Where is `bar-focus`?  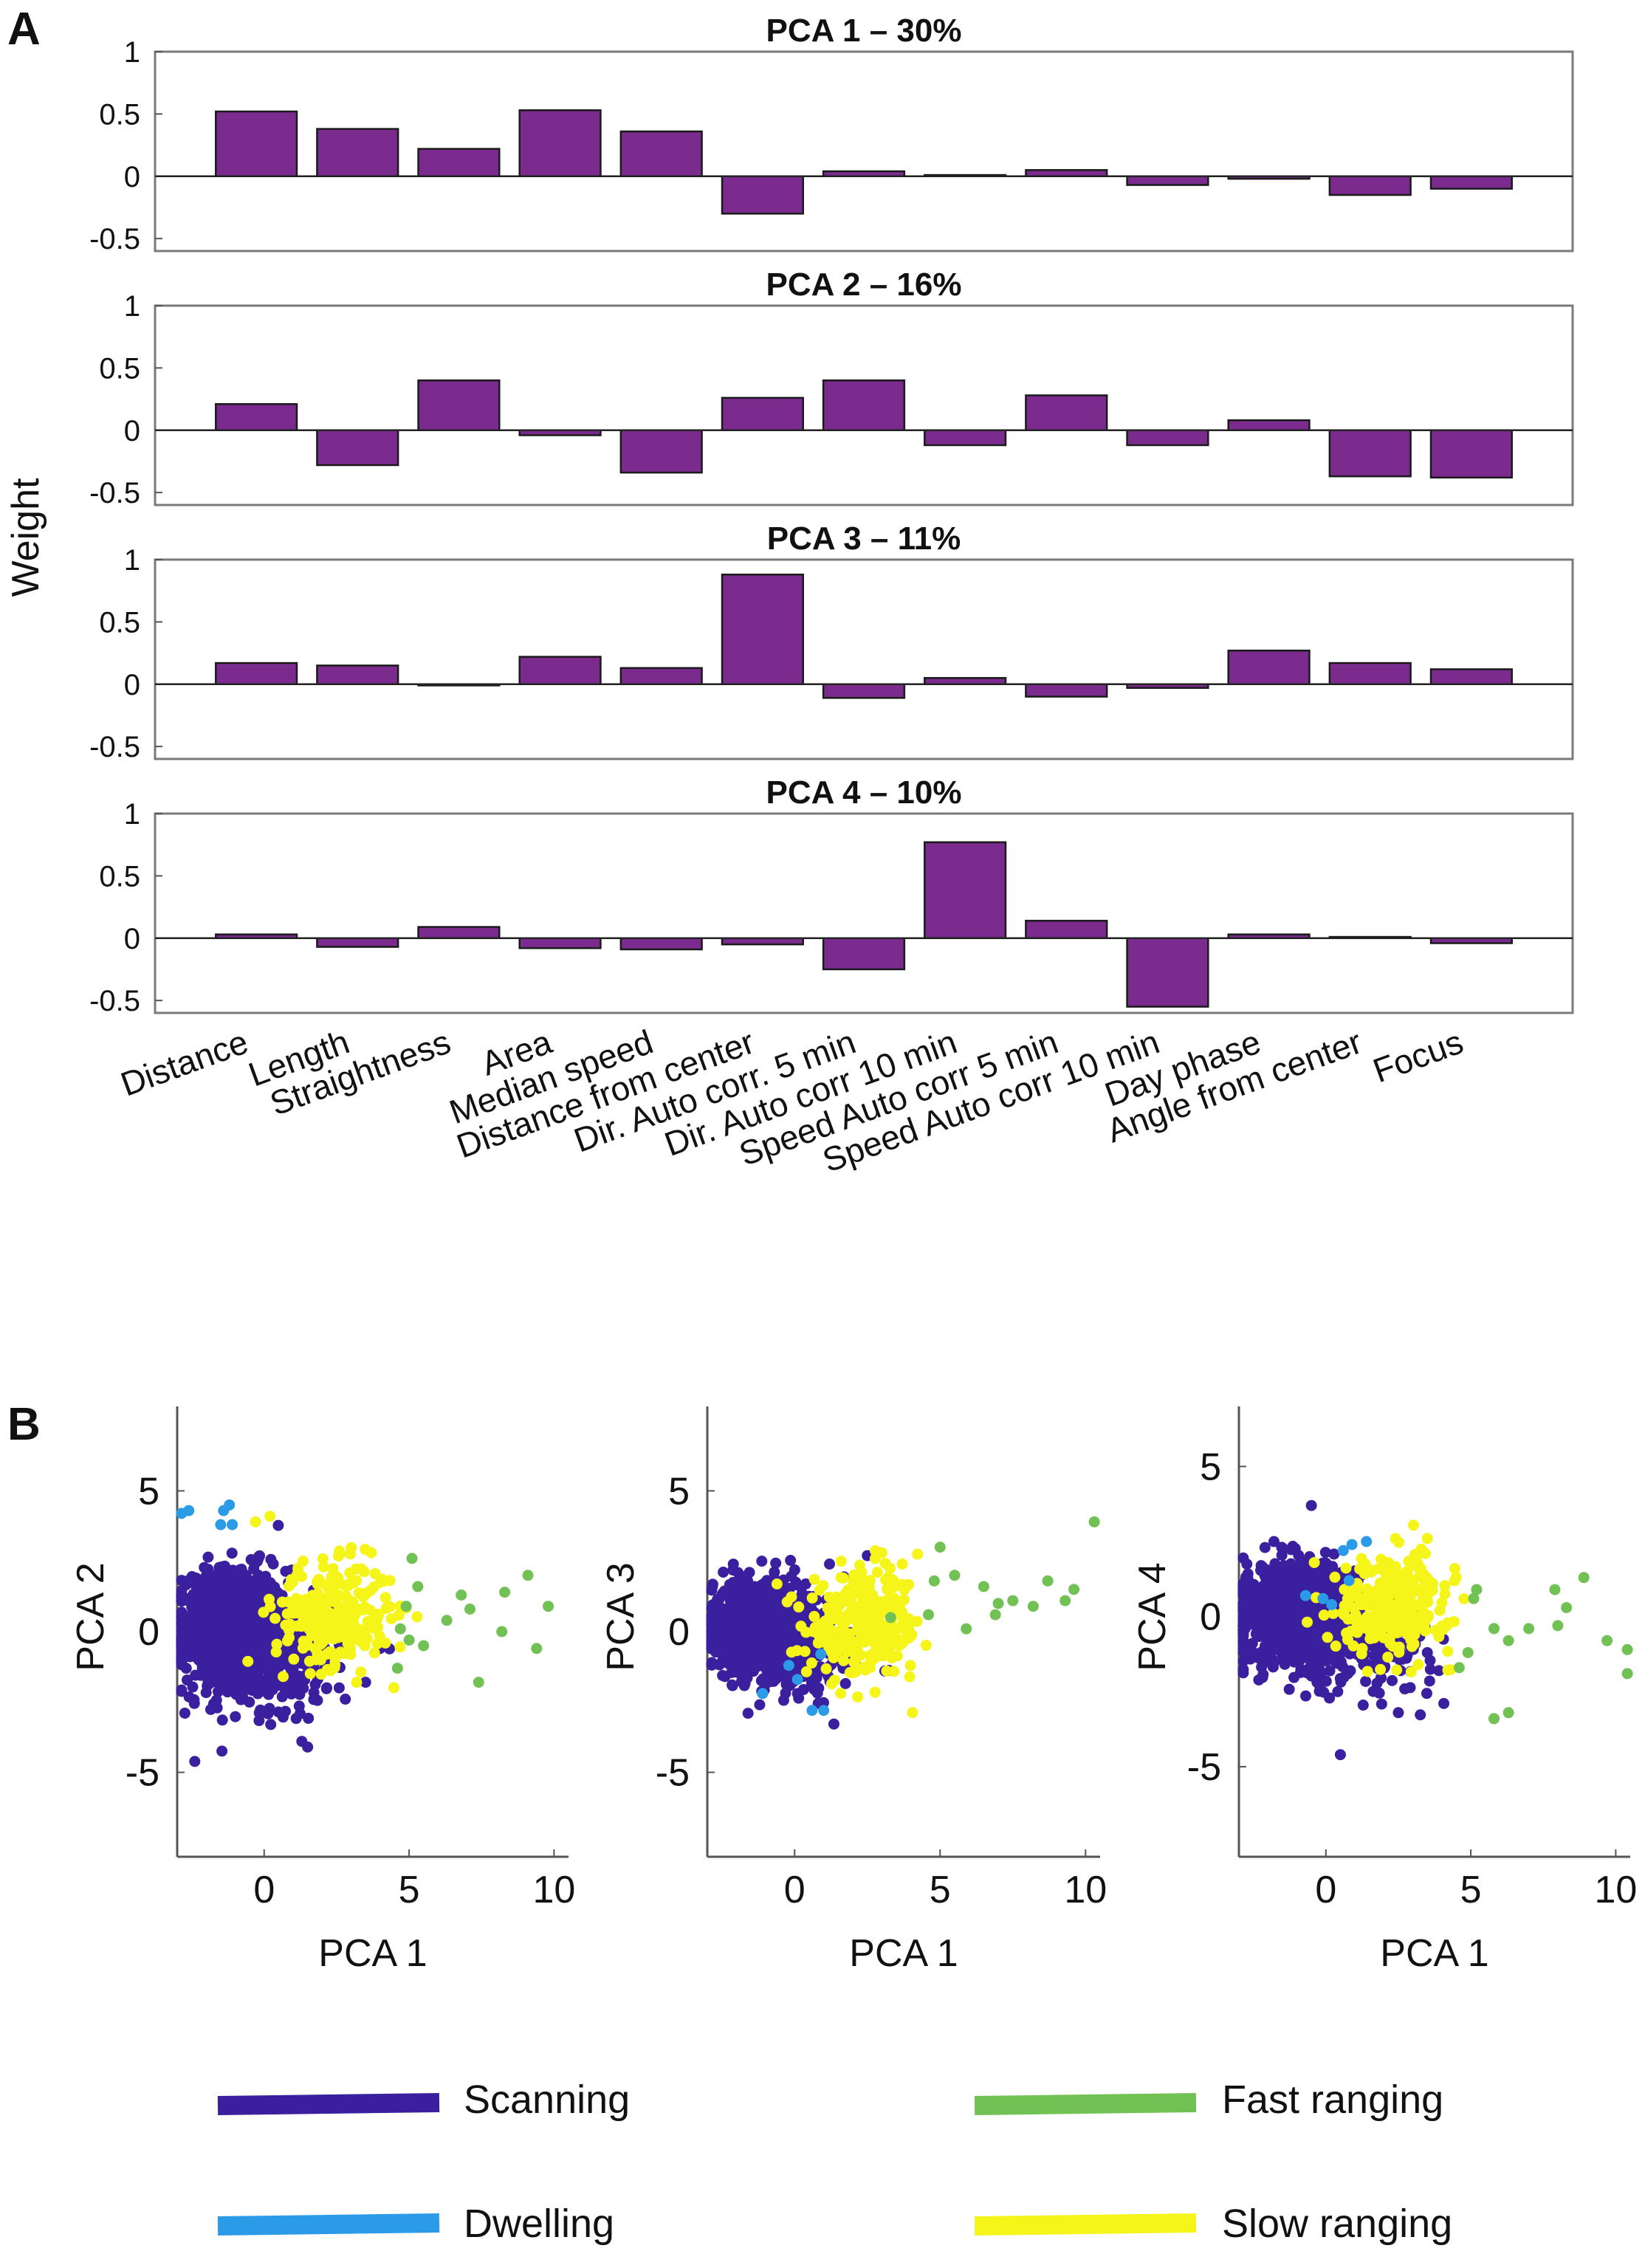
bar-focus is located at coordinates (1471, 676).